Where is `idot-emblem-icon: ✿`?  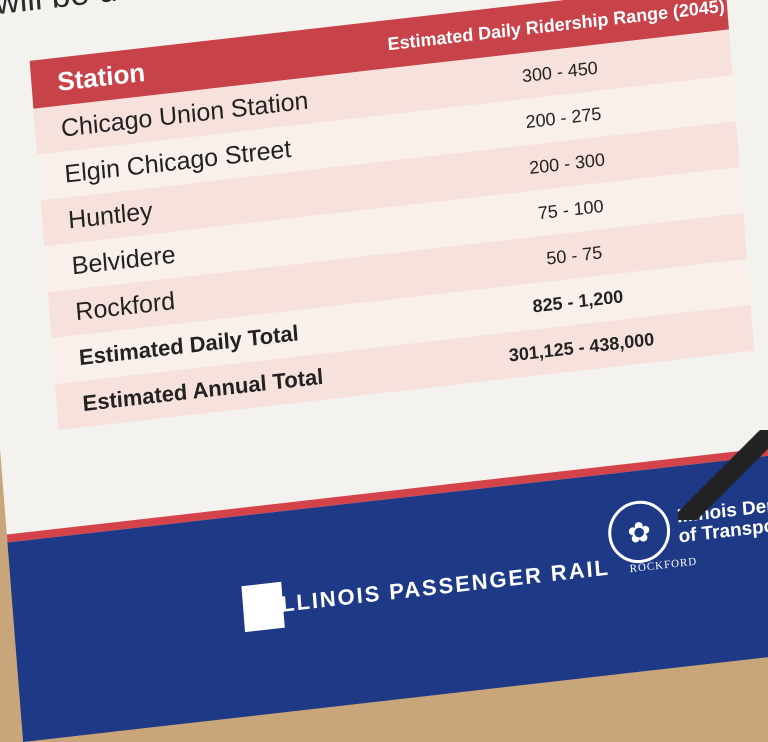 idot-emblem-icon: ✿ is located at coordinates (639, 532).